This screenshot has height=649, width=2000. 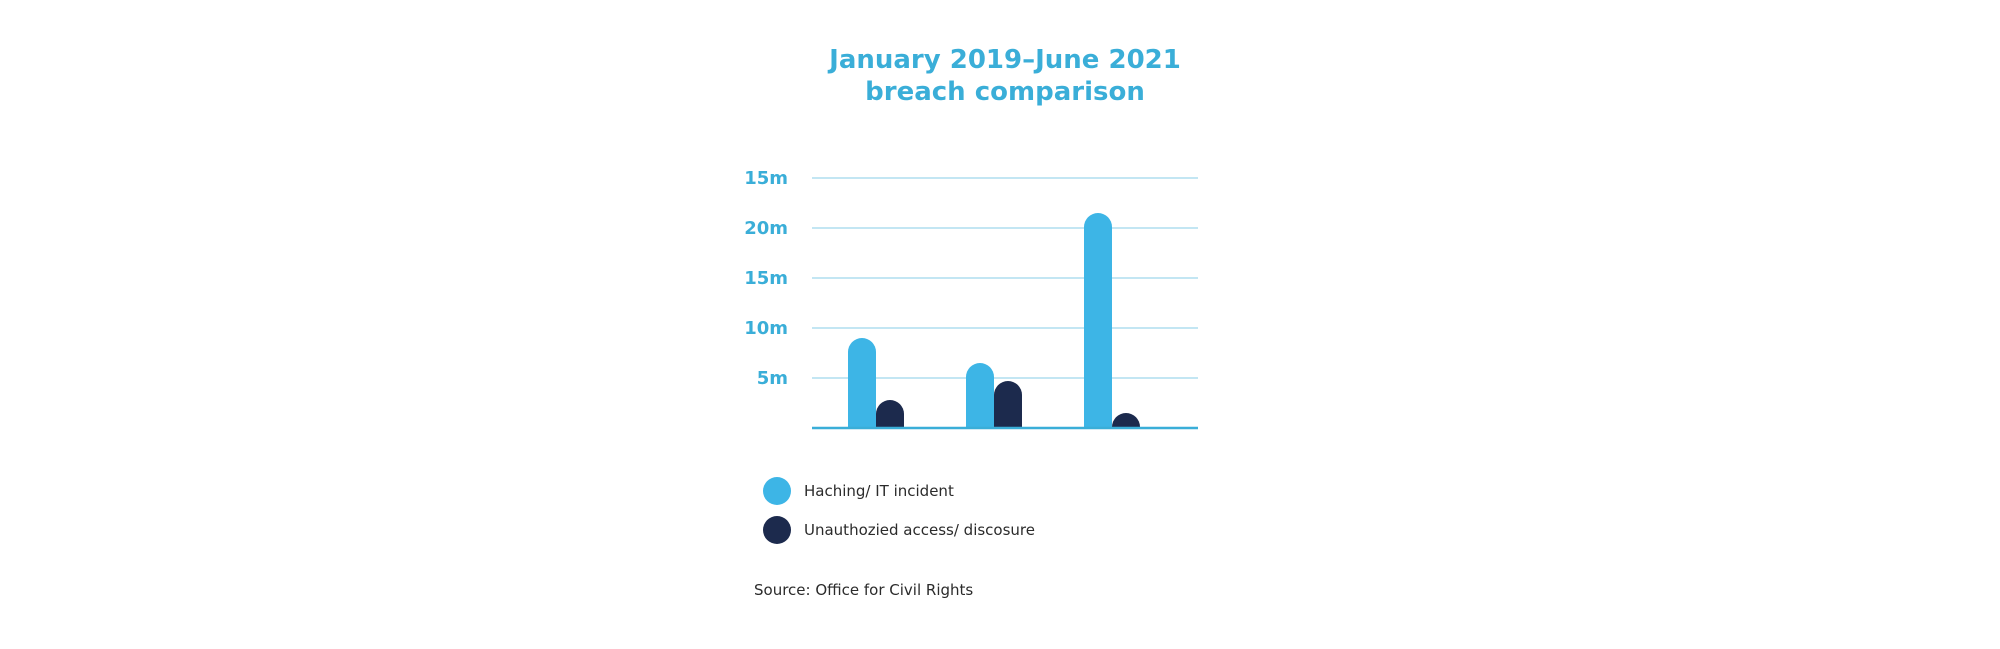 I want to click on legend-swatch-unauthorized, so click(x=777, y=530).